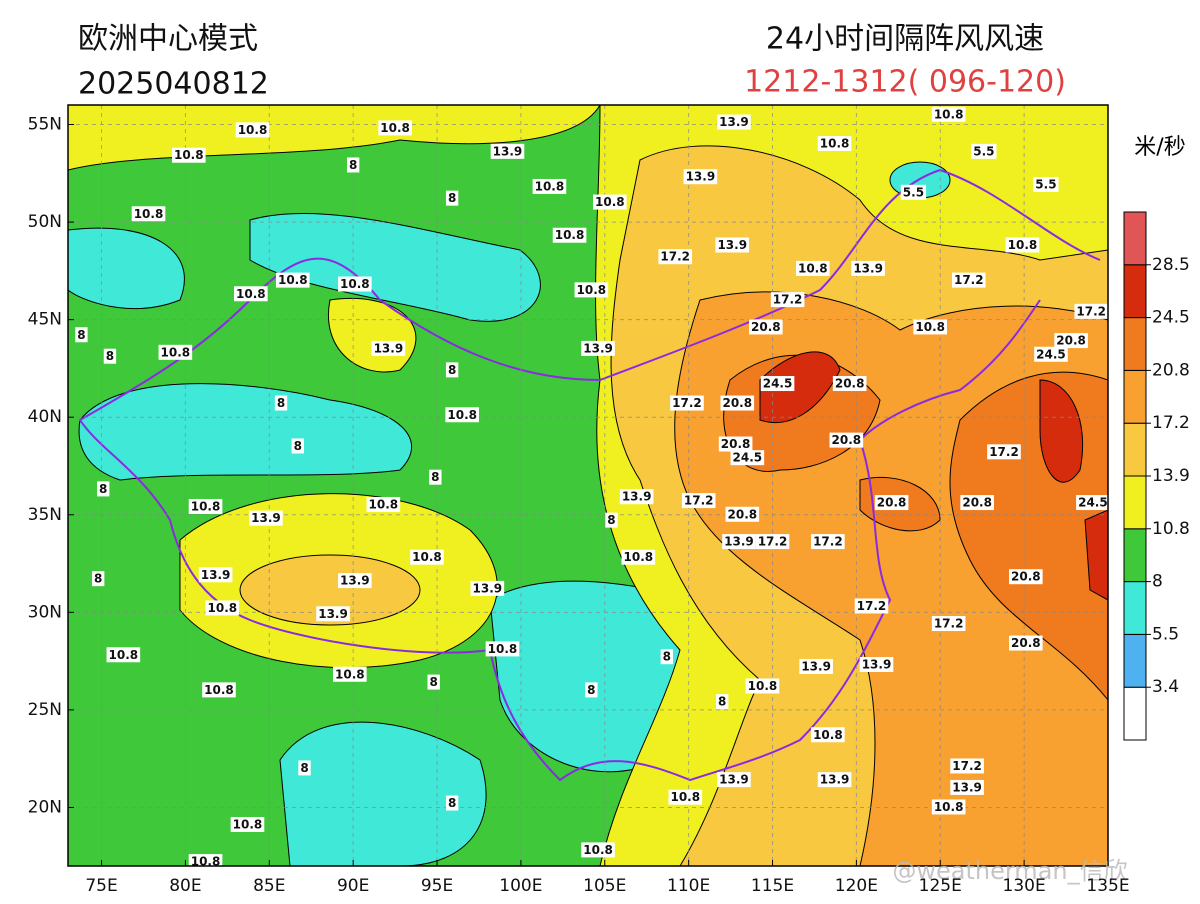 Image resolution: width=1200 pixels, height=904 pixels. Describe the element at coordinates (45, 515) in the screenshot. I see `y-tick-label: 35N` at that location.